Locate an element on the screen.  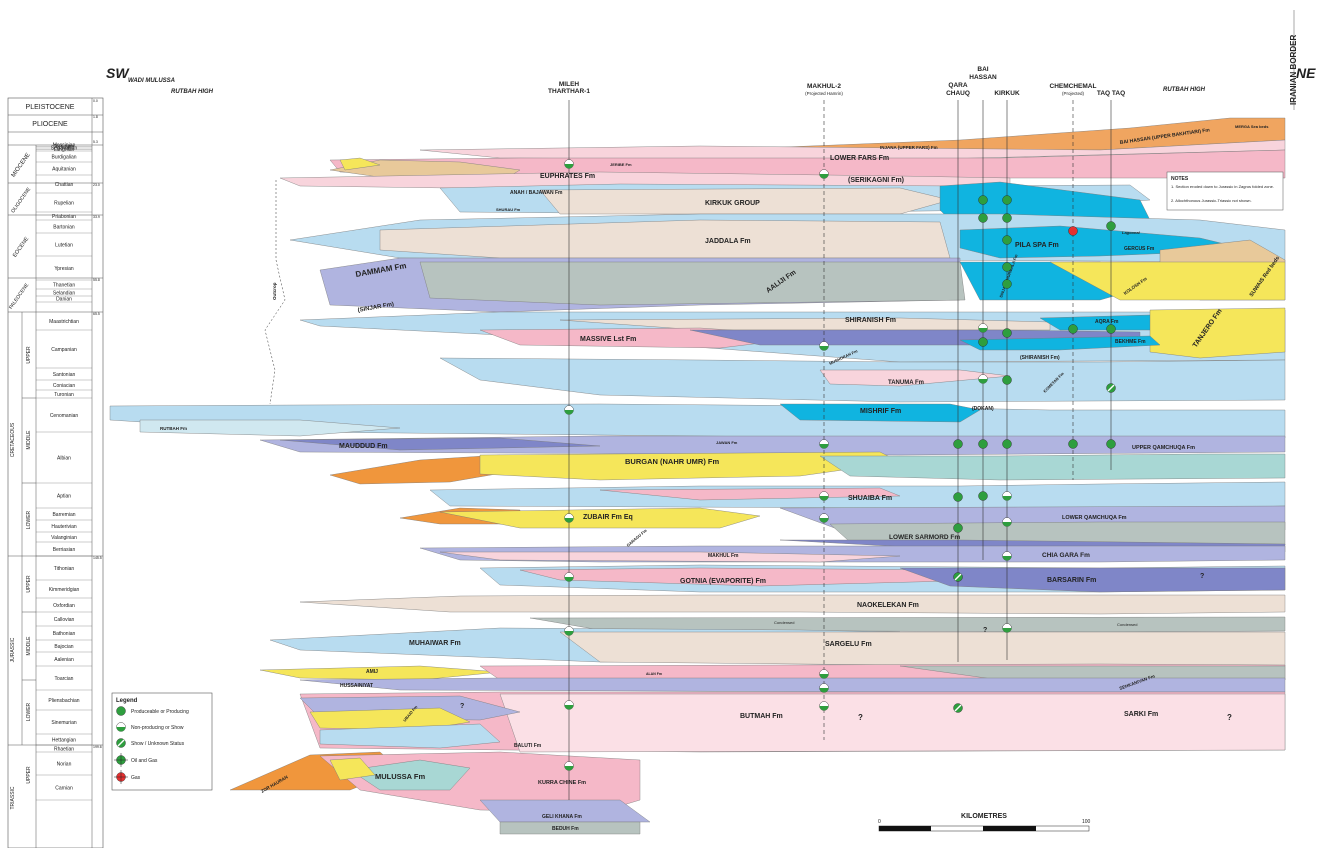
fm-butmah: BUTMAH Fm is located at coordinates (761, 716).